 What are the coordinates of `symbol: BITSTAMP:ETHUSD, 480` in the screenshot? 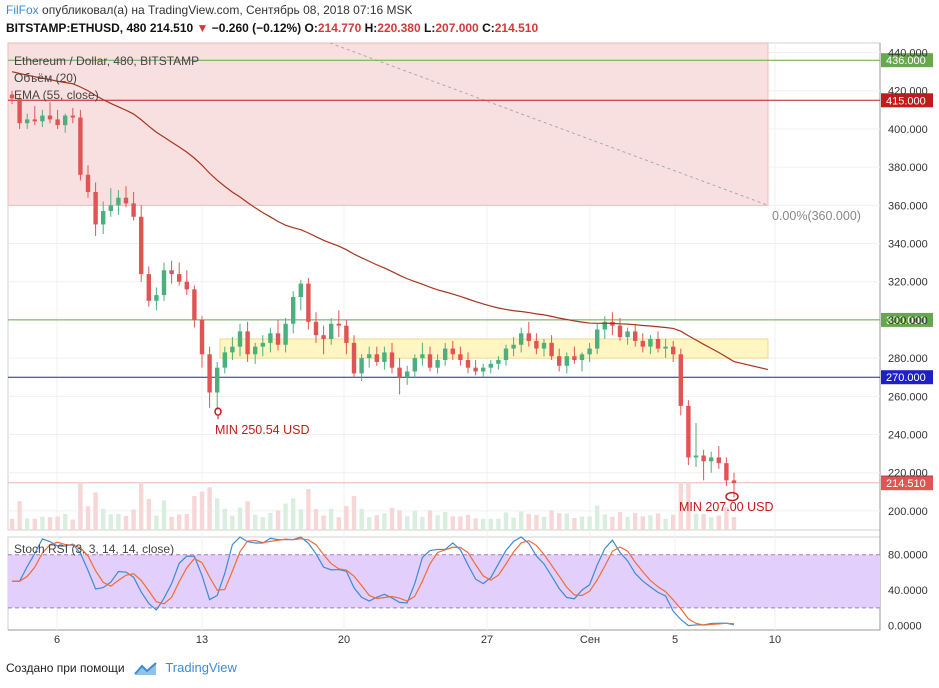 It's located at (76, 28).